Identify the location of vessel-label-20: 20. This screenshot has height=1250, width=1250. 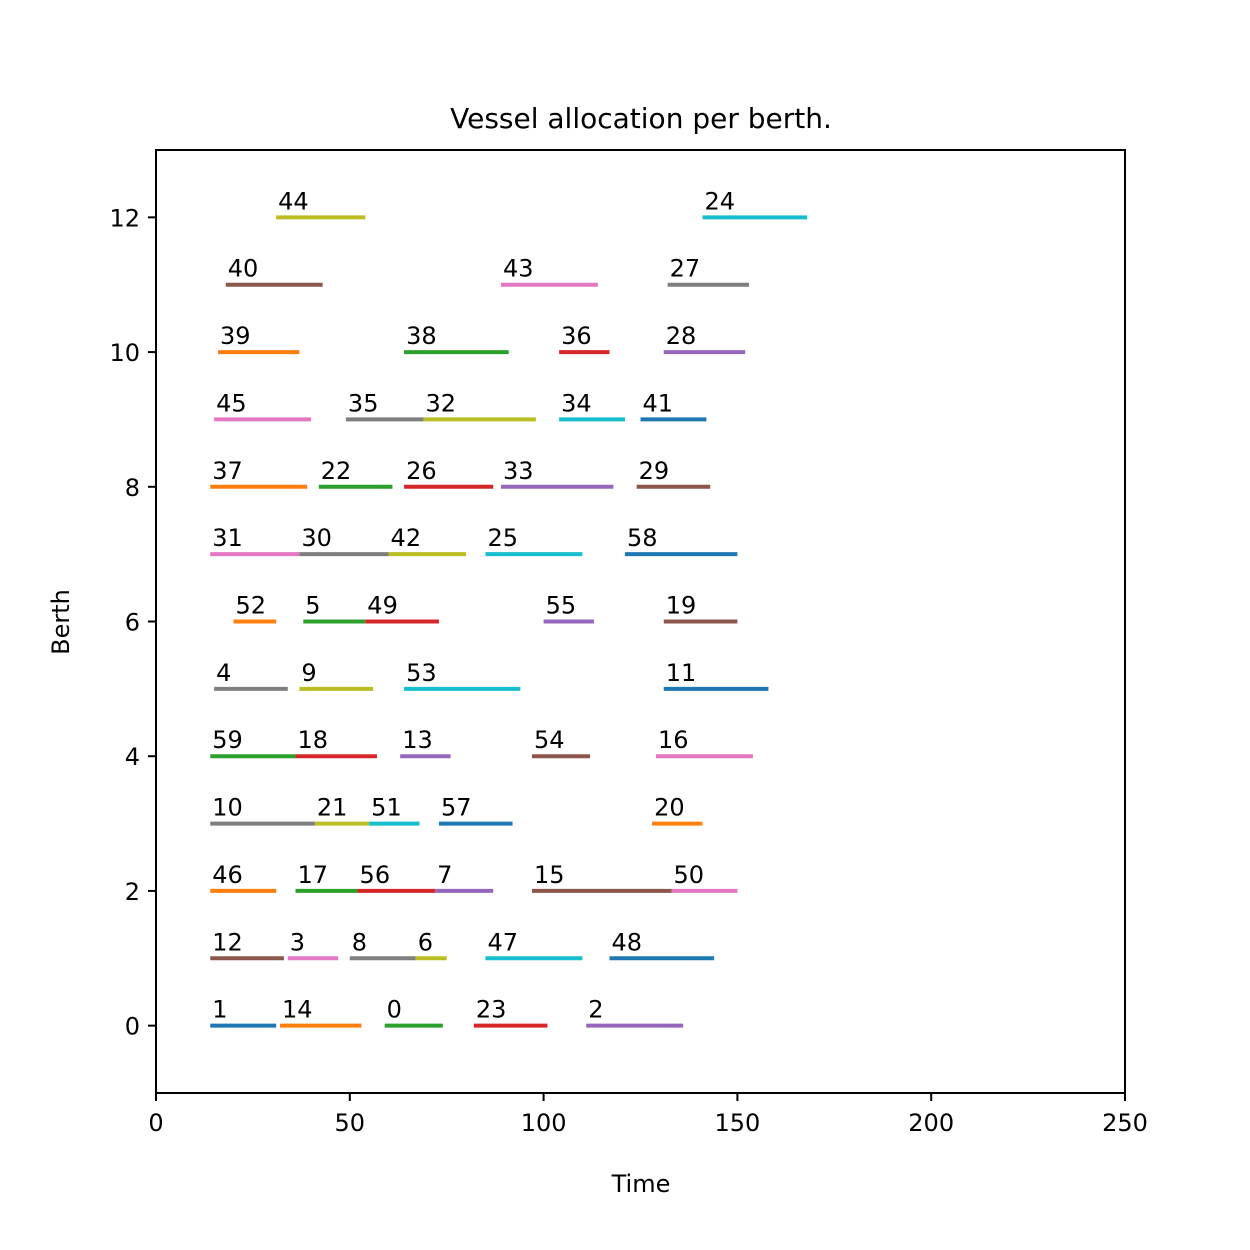
(669, 808).